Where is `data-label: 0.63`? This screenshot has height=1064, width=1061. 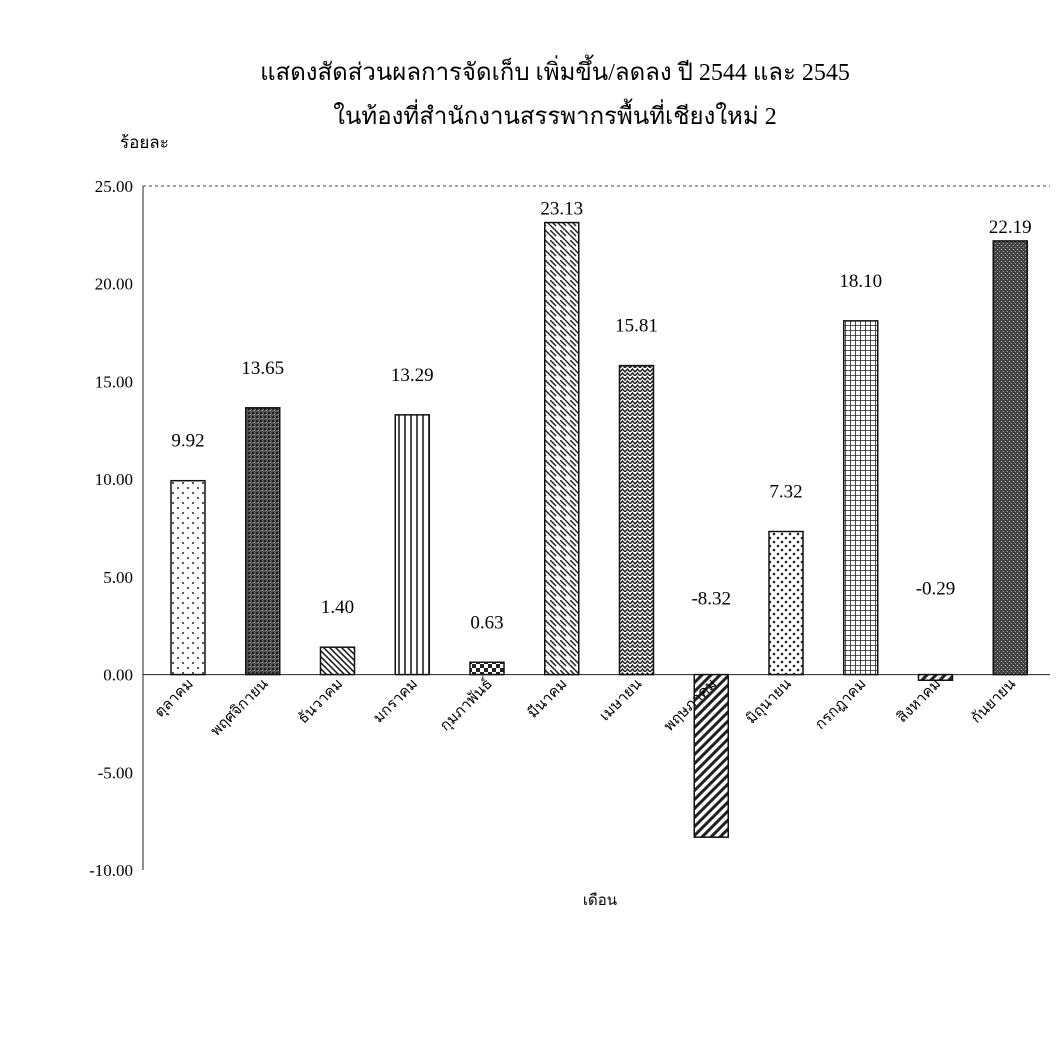 data-label: 0.63 is located at coordinates (486, 622).